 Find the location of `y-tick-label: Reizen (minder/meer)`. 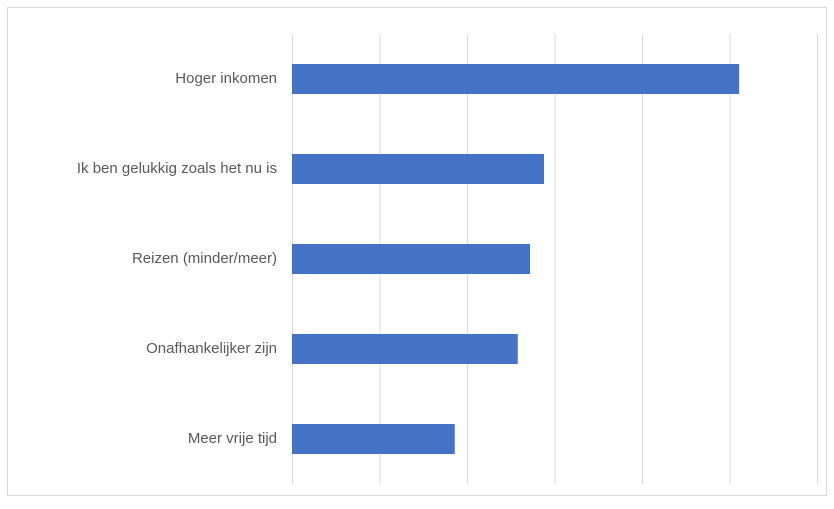

y-tick-label: Reizen (minder/meer) is located at coordinates (204, 258).